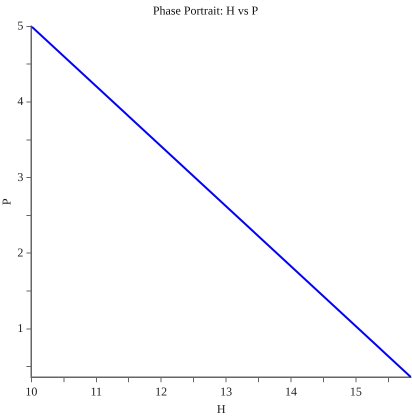 The image size is (412, 417). I want to click on y-tick-label: 3, so click(20, 177).